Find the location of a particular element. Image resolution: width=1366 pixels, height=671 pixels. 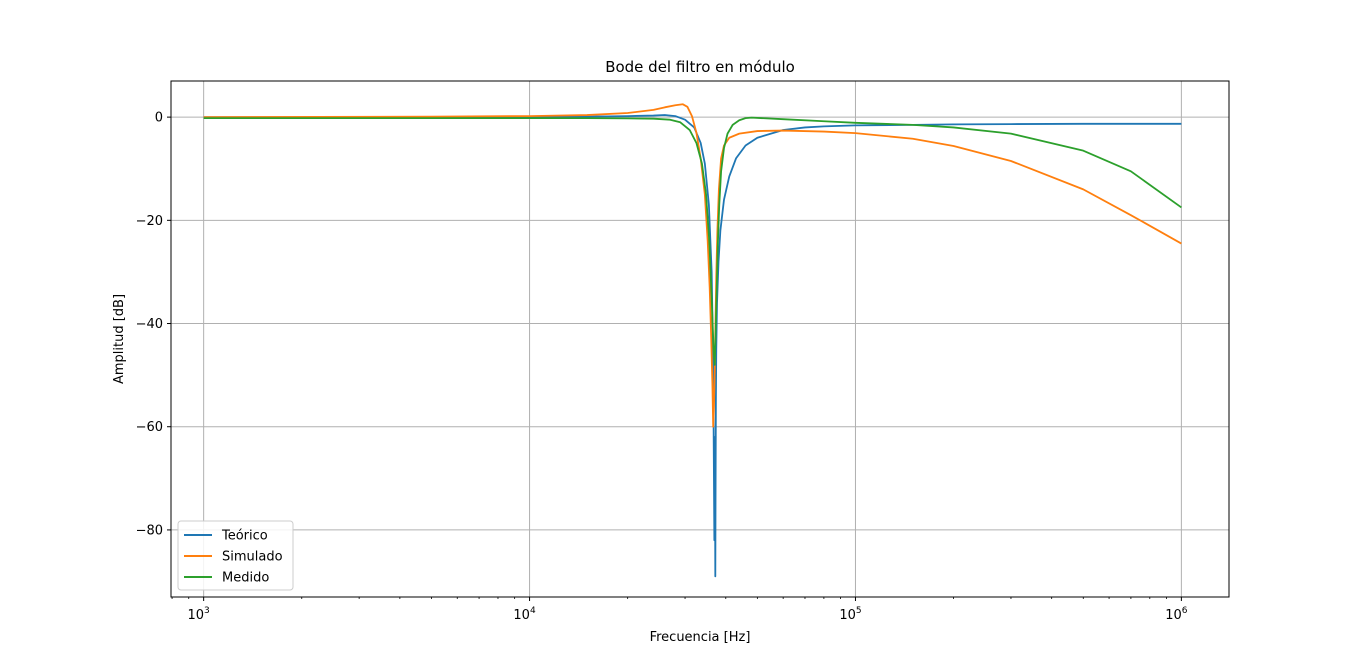

y-tick-label: 0 is located at coordinates (159, 118).